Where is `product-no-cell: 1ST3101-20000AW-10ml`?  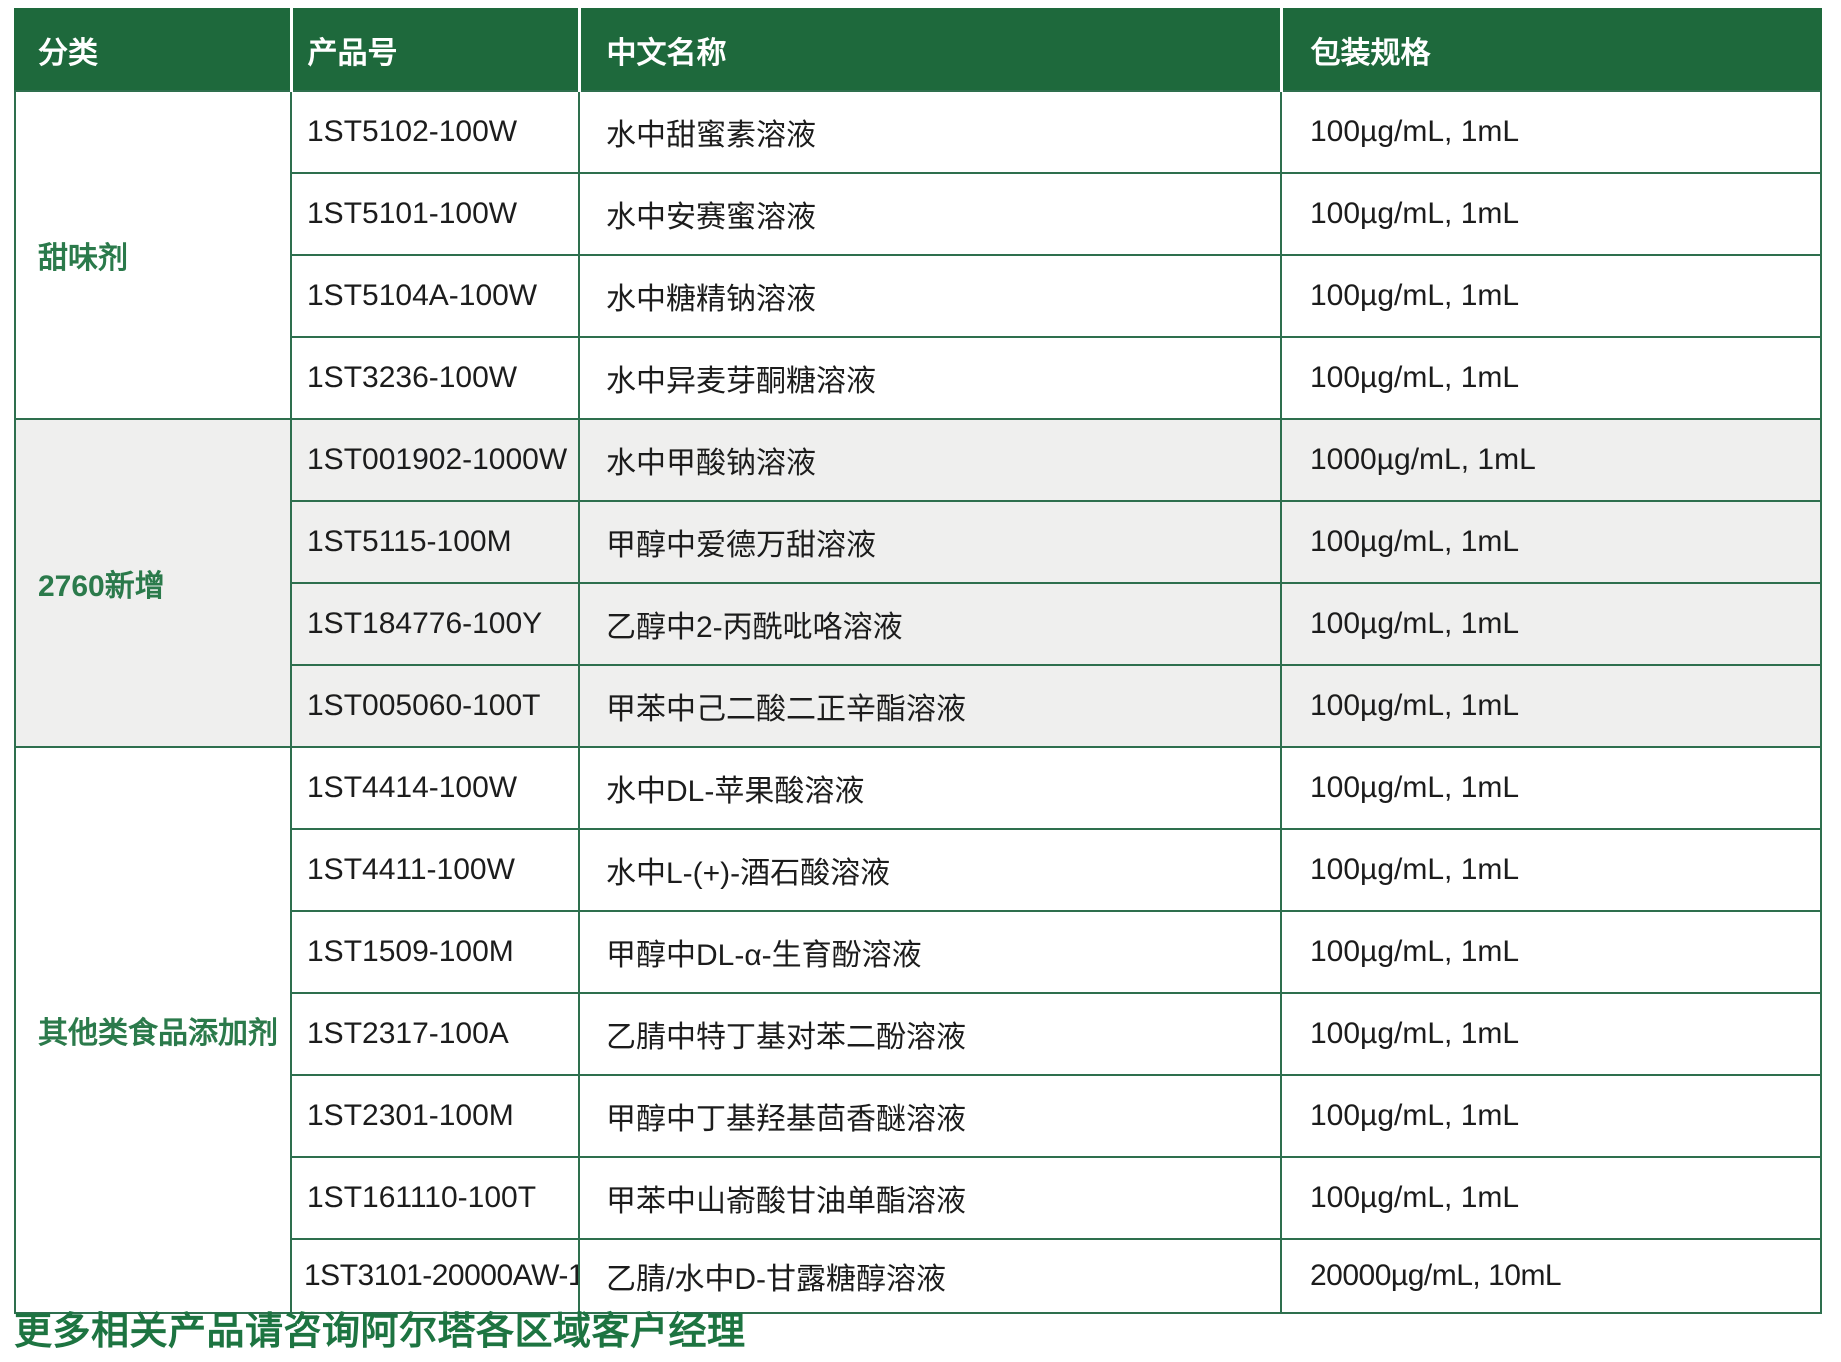 product-no-cell: 1ST3101-20000AW-10ml is located at coordinates (435, 1276).